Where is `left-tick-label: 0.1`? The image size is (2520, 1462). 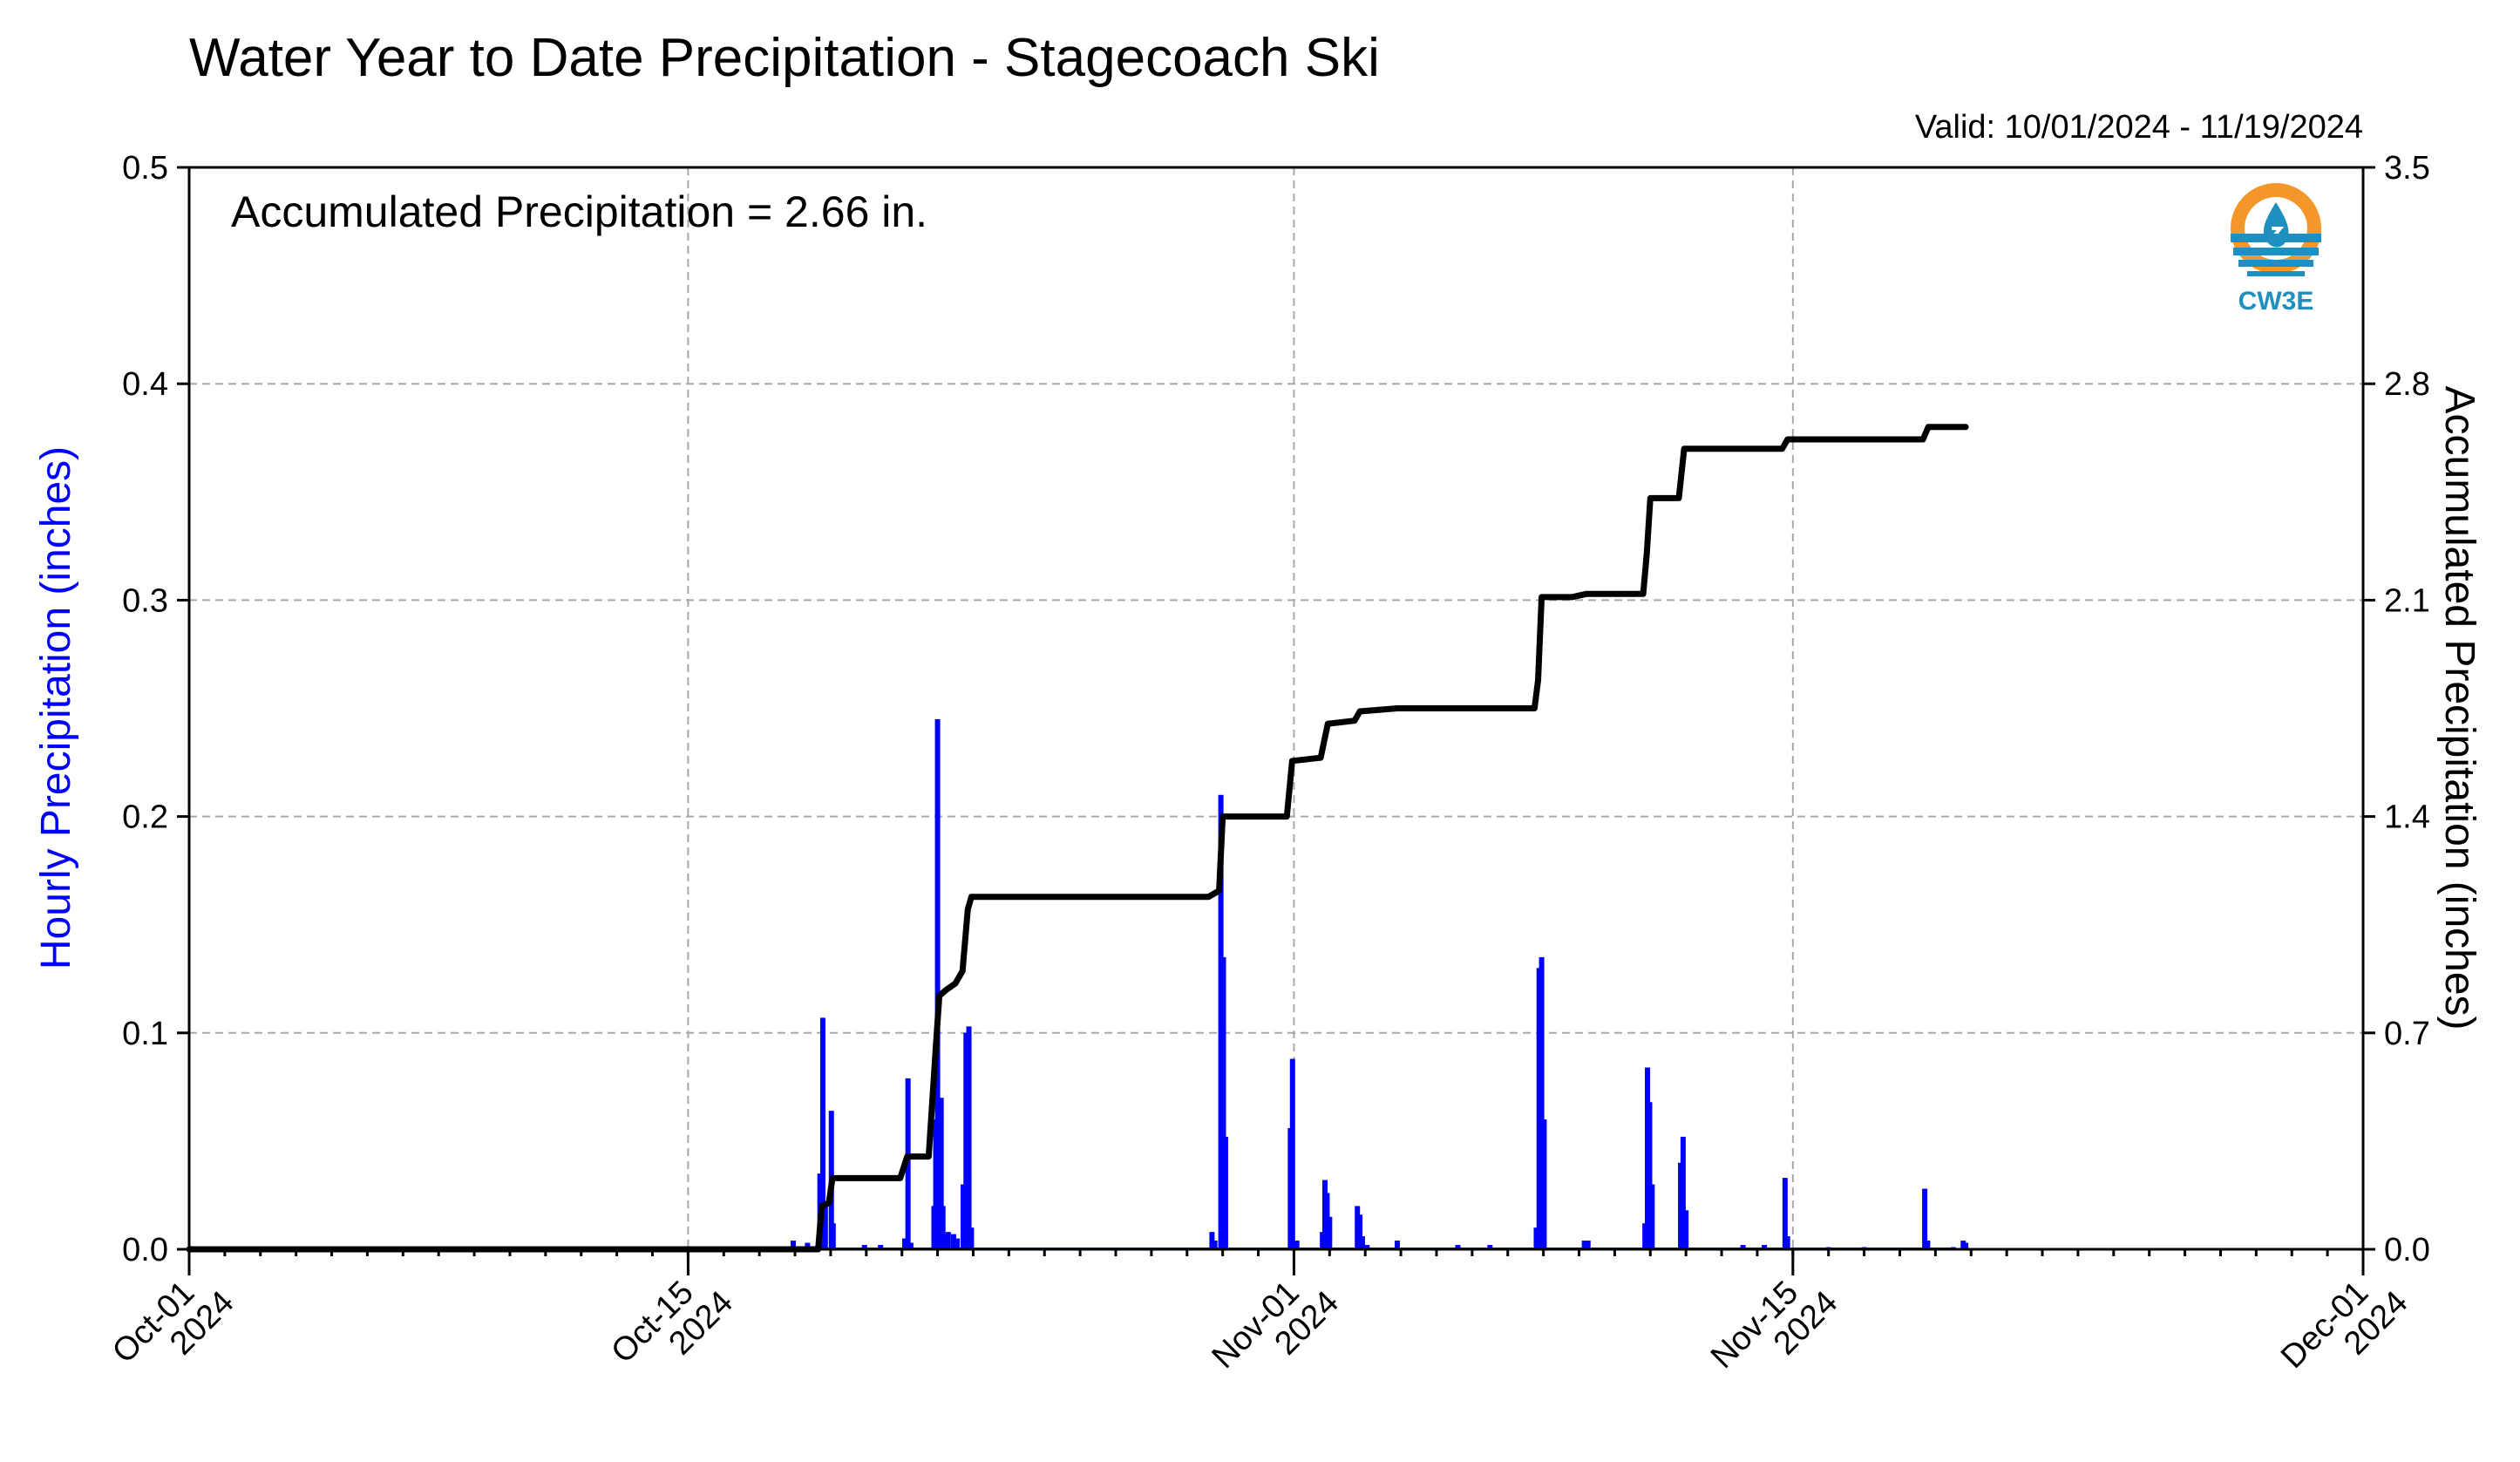
left-tick-label: 0.1 is located at coordinates (145, 1034).